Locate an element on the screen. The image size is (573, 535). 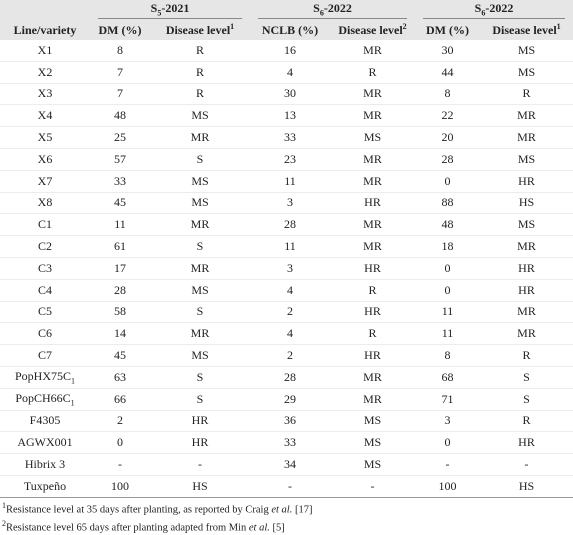
line-cell: PopCH66C1 is located at coordinates (45, 399).